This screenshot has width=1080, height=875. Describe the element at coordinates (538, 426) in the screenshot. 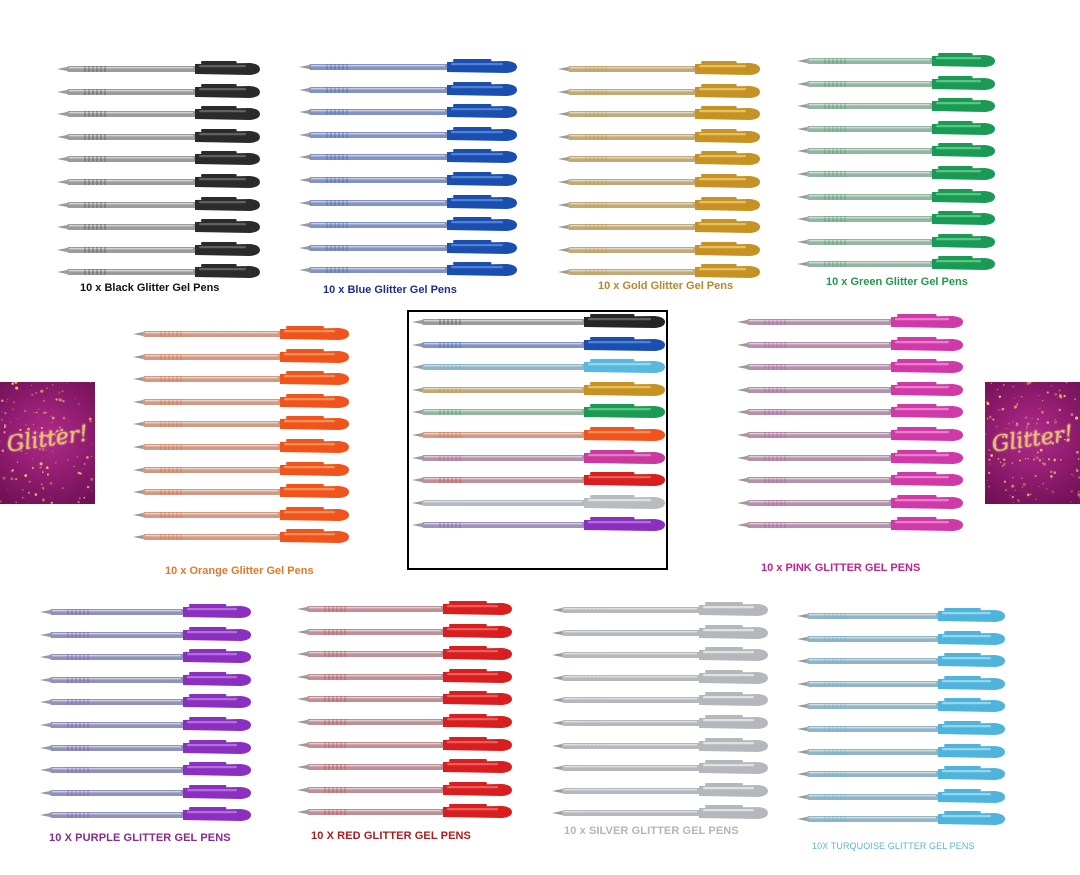

I see `pen-group-assorted` at that location.